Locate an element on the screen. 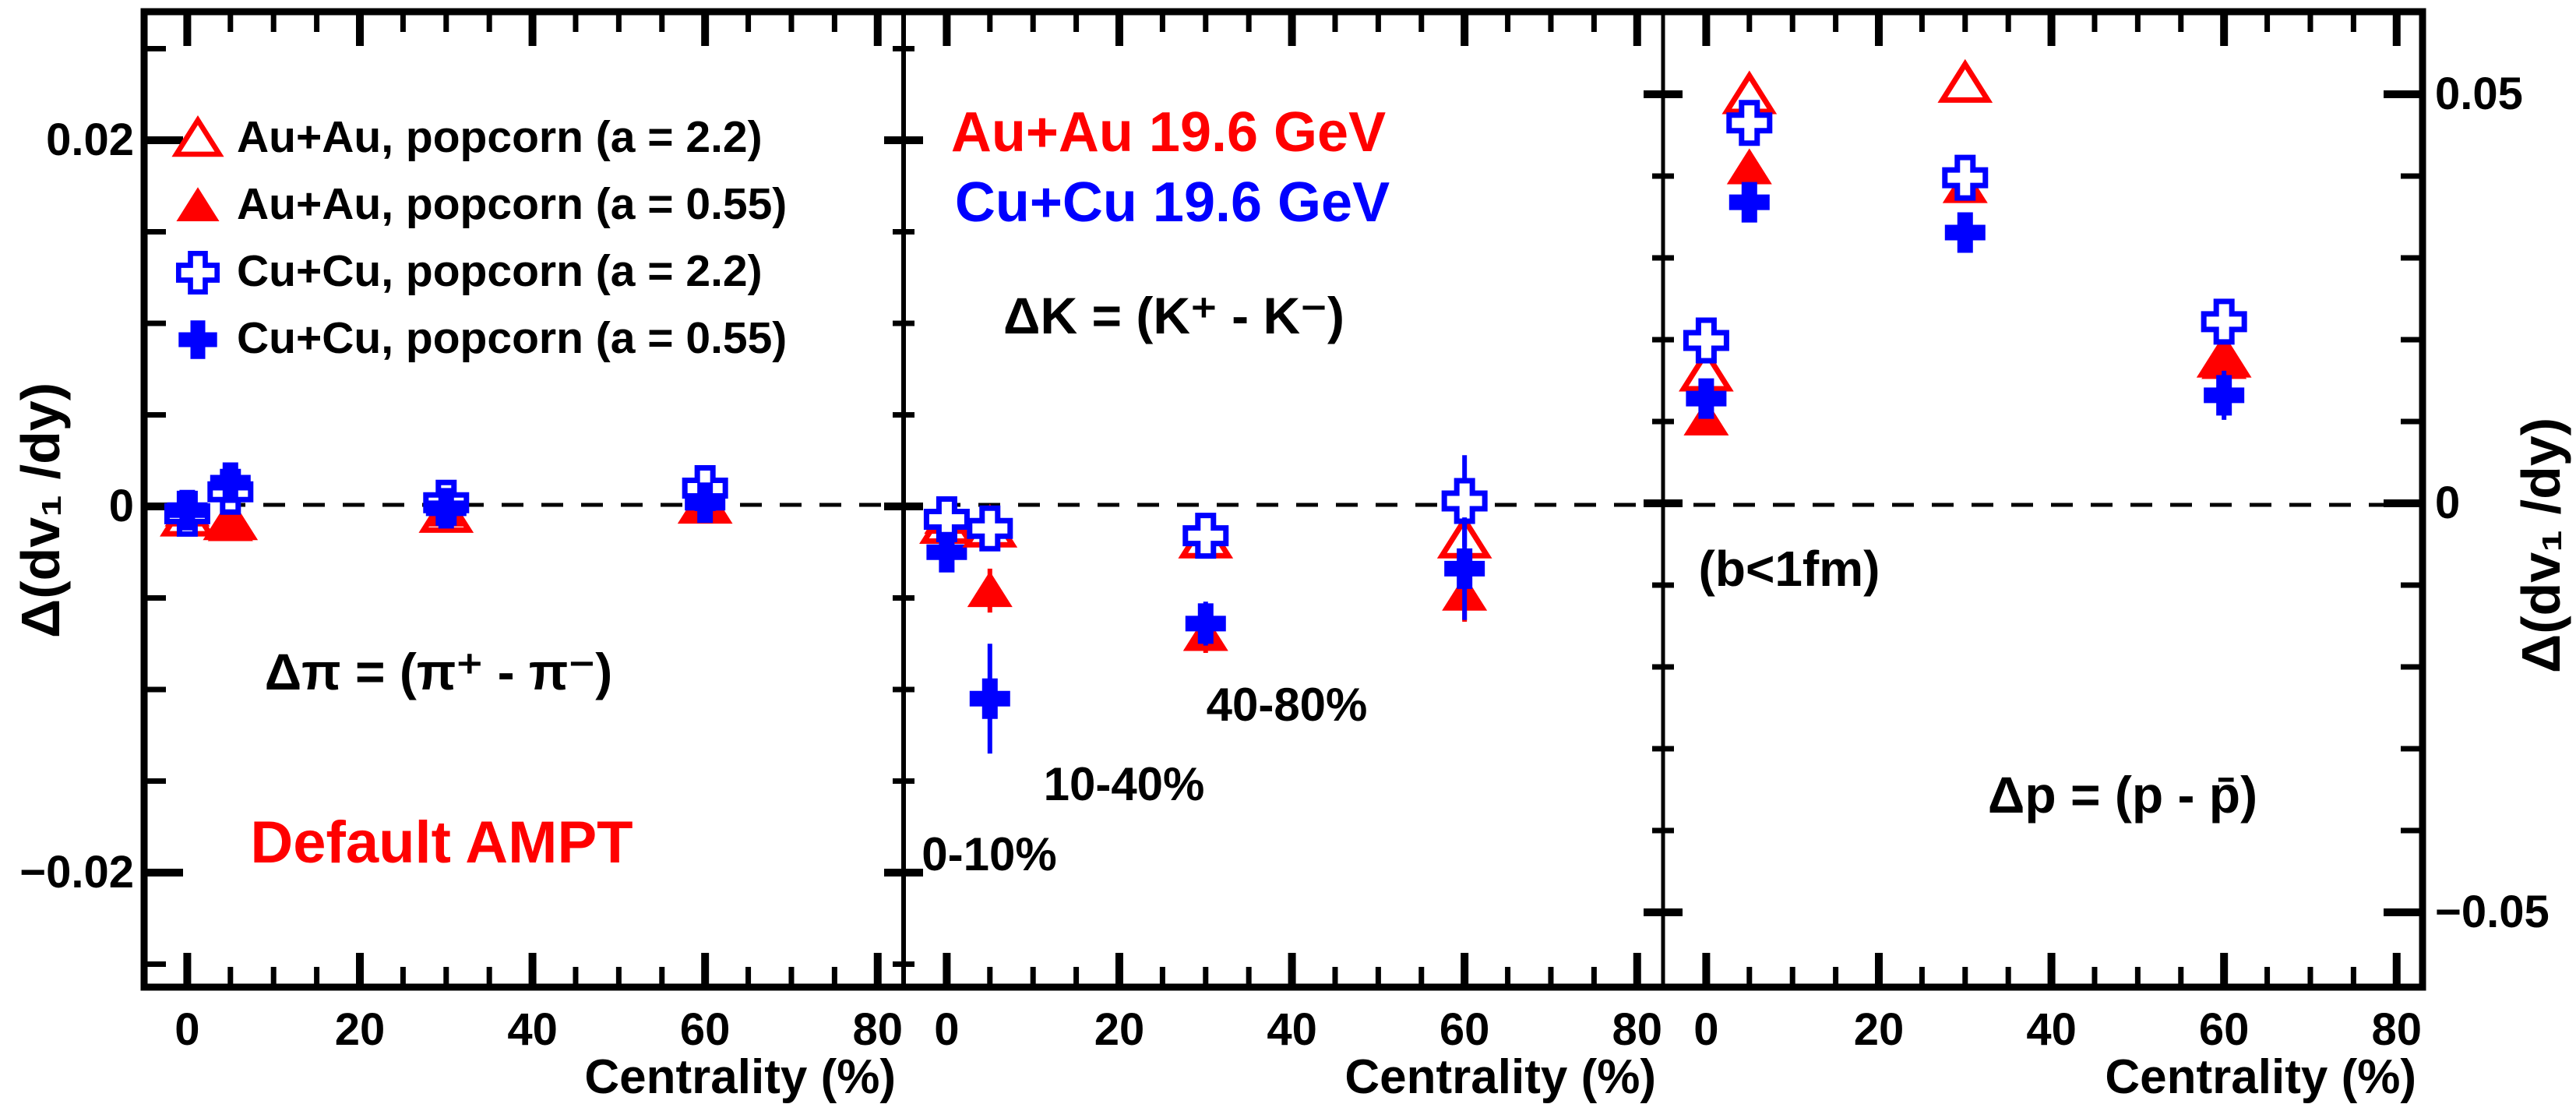 Image resolution: width=2576 pixels, height=1104 pixels. legend-item-cucu-open: Cu+Cu, popcorn (a = 2.2) is located at coordinates (466, 272).